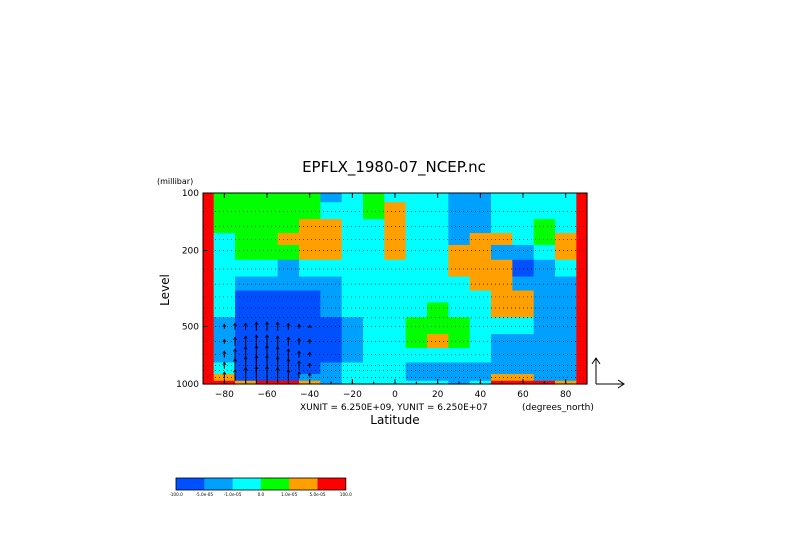 The image size is (789, 558). I want to click on y-tick-label: 1000, so click(187, 385).